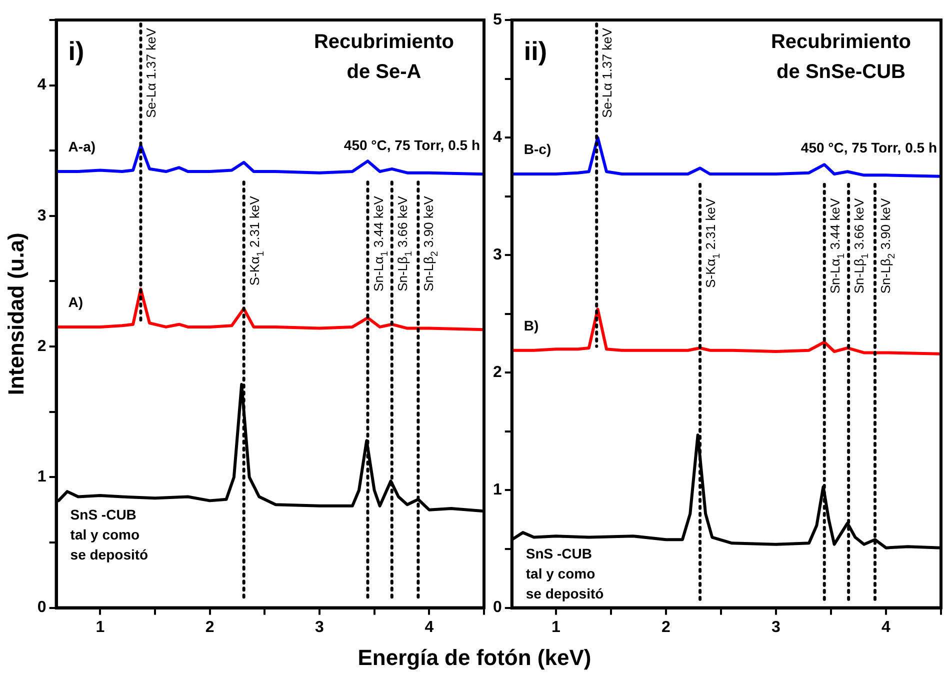 Image resolution: width=949 pixels, height=679 pixels. What do you see at coordinates (531, 325) in the screenshot?
I see `series-label: B)` at bounding box center [531, 325].